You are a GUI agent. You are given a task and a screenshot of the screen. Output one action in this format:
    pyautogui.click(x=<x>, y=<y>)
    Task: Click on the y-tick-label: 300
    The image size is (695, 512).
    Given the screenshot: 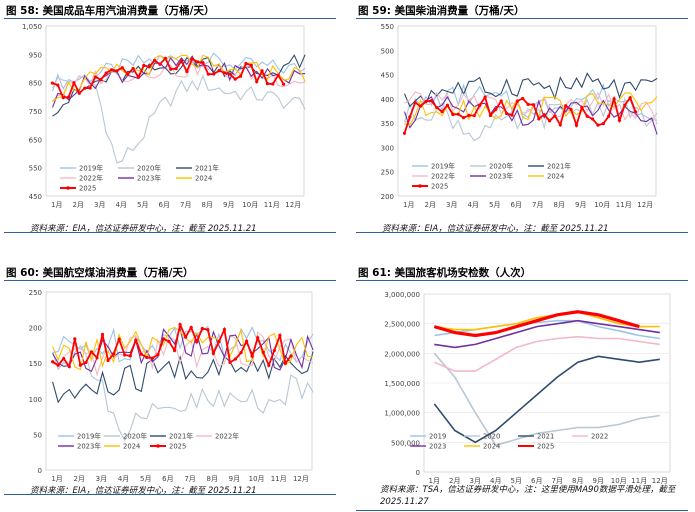 What is the action you would take?
    pyautogui.click(x=387, y=148)
    